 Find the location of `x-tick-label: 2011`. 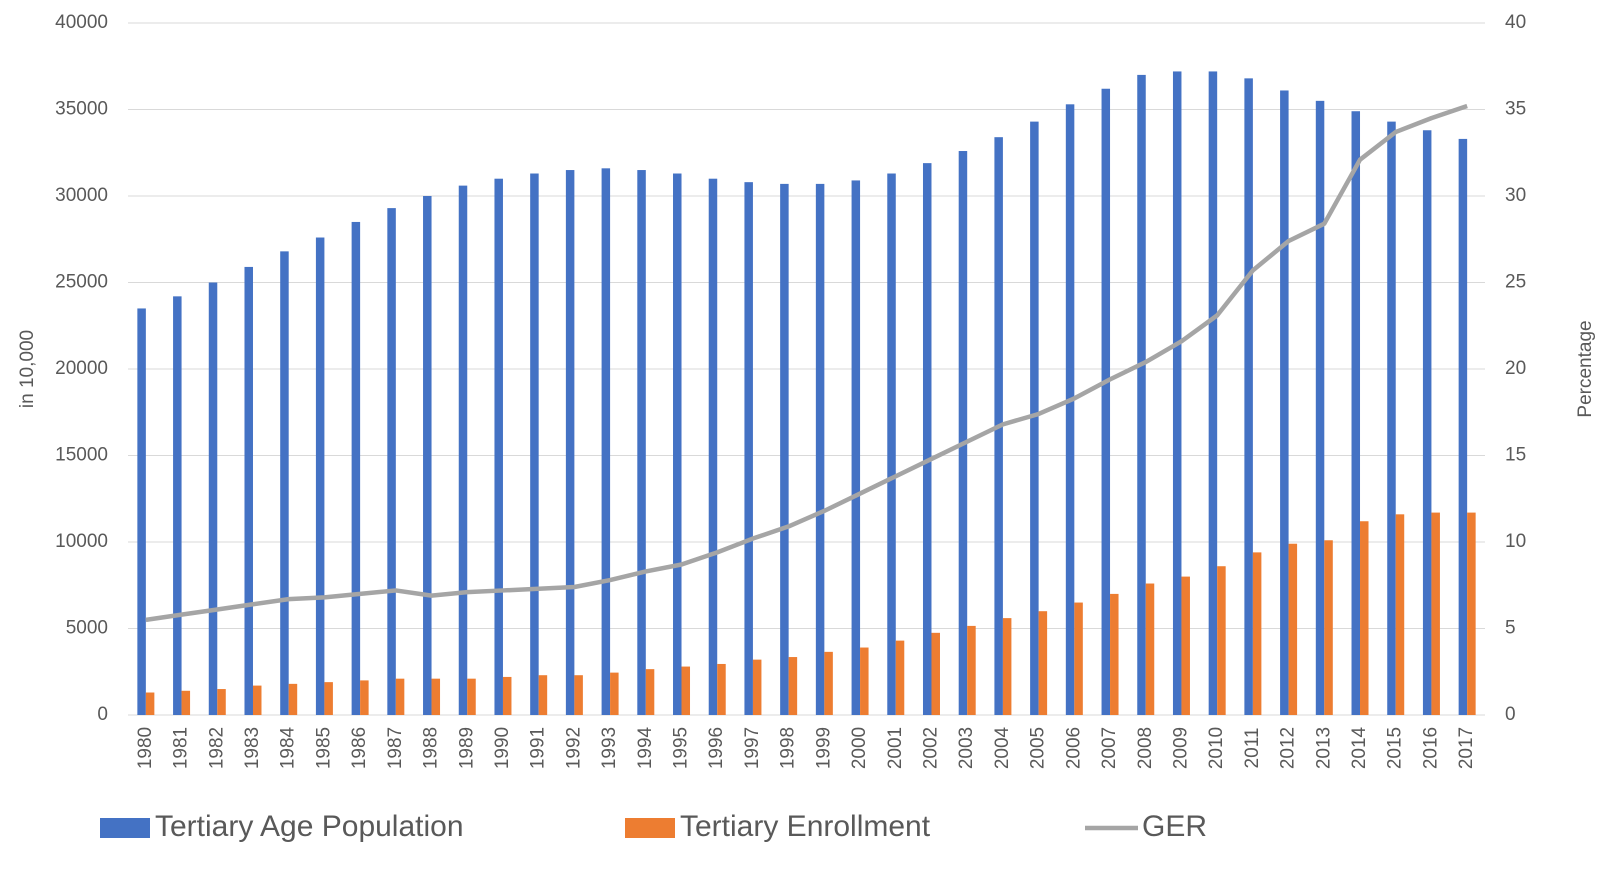

x-tick-label: 2011 is located at coordinates (1252, 748).